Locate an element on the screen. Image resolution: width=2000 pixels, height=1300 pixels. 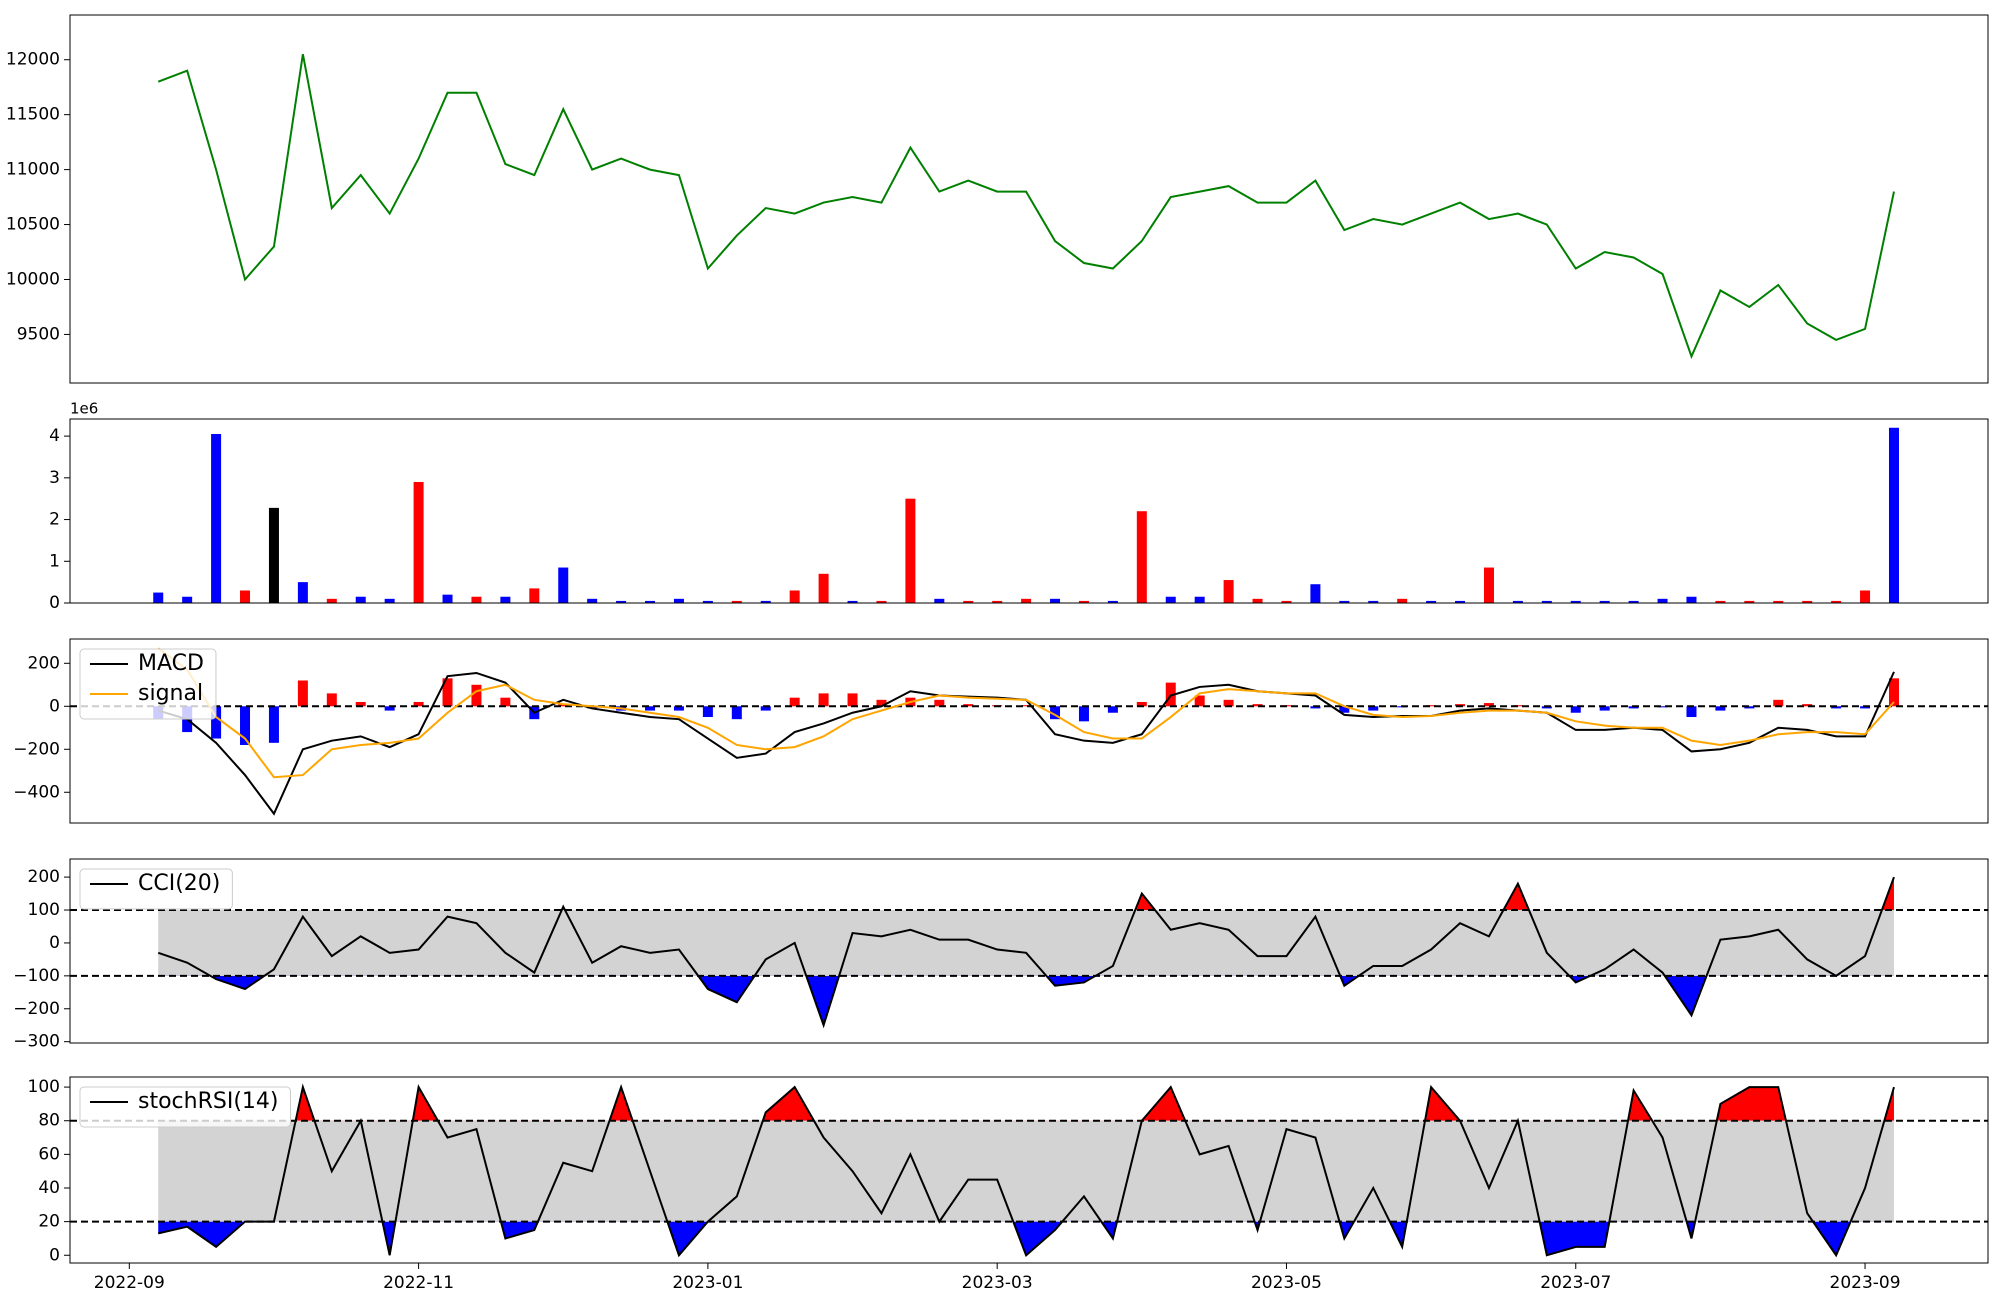
x-tick-label: 2023-09 is located at coordinates (1865, 1283).